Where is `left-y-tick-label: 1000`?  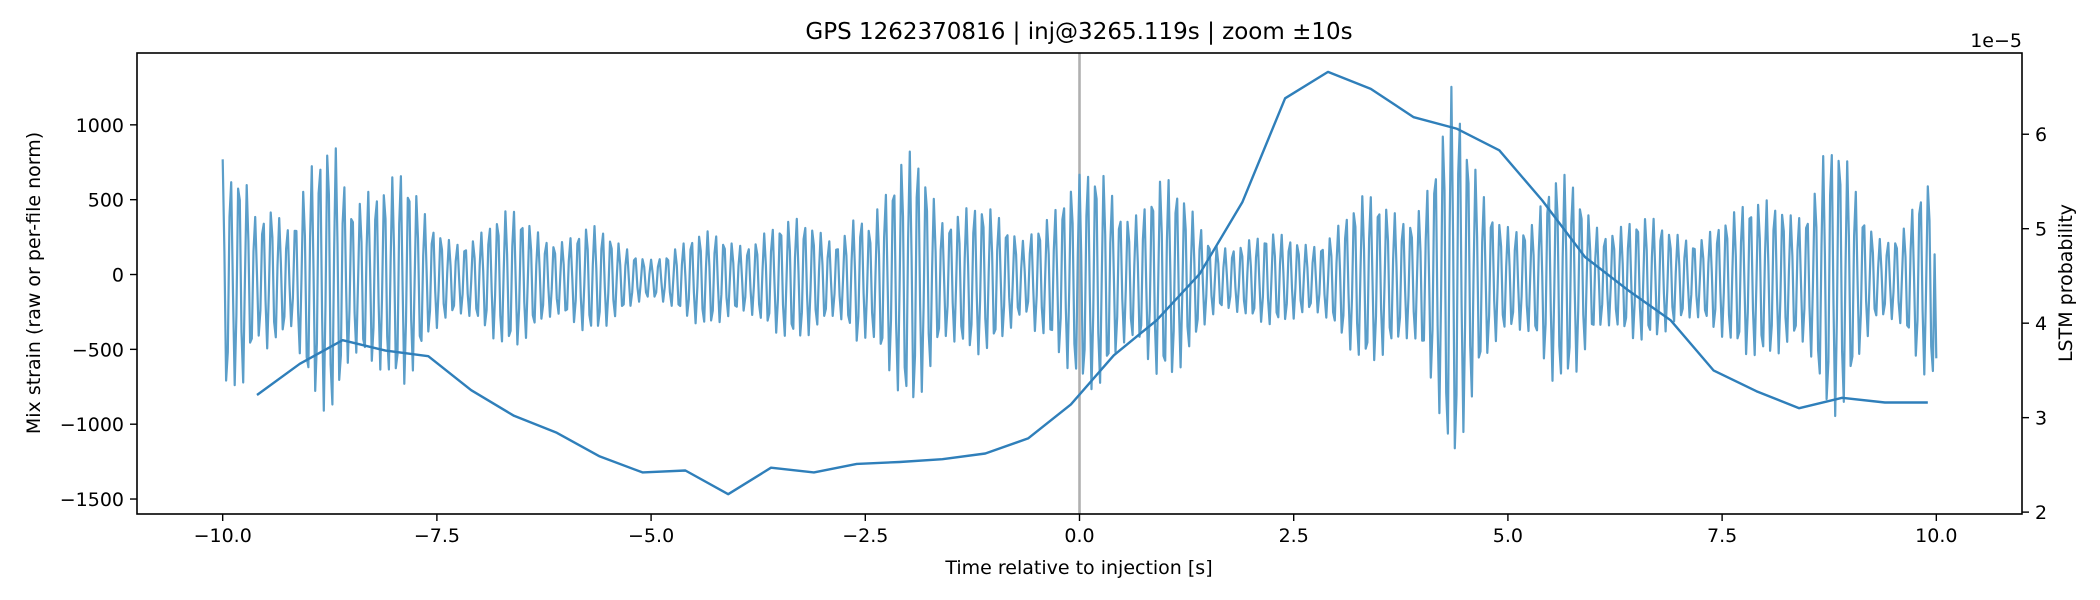 left-y-tick-label: 1000 is located at coordinates (100, 126).